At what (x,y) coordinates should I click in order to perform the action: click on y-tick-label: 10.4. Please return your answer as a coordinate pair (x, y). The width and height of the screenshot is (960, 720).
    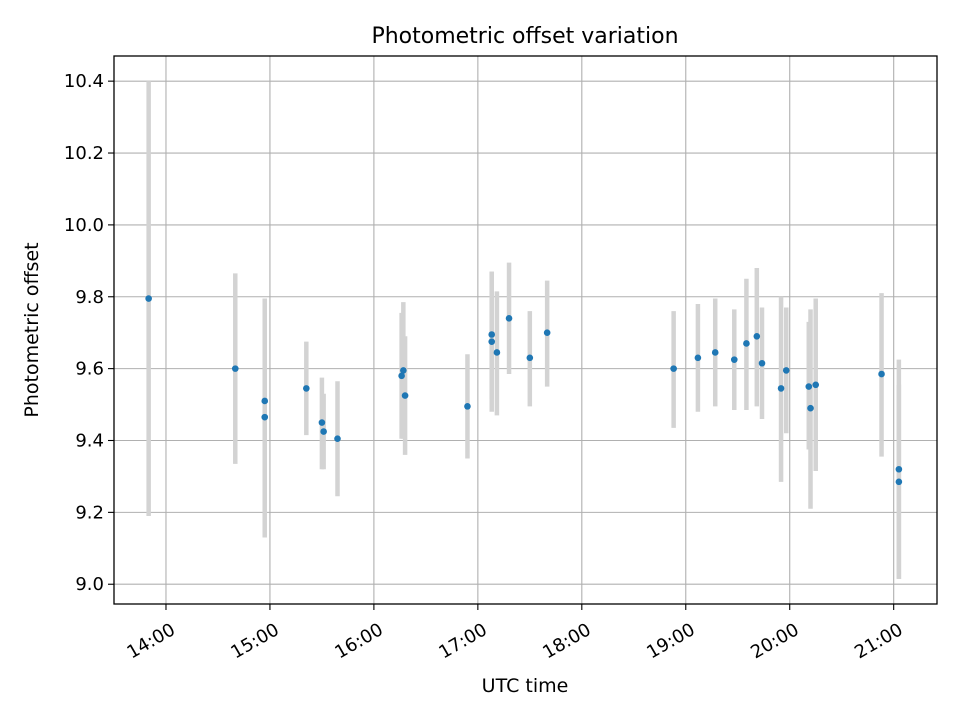
    Looking at the image, I should click on (84, 81).